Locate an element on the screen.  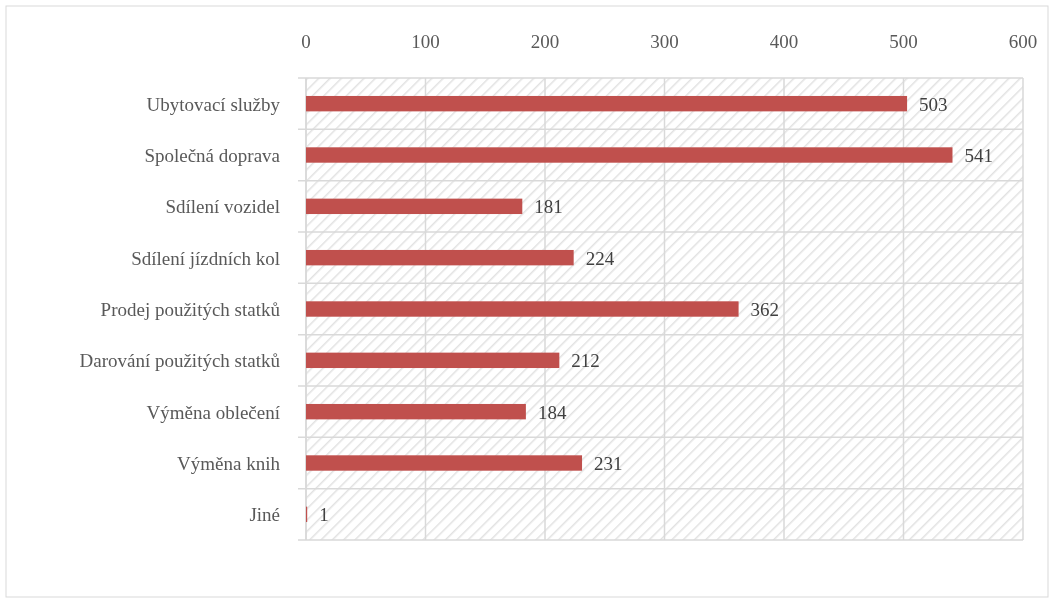
y-tick-label: Sdílení vozidel is located at coordinates (222, 207).